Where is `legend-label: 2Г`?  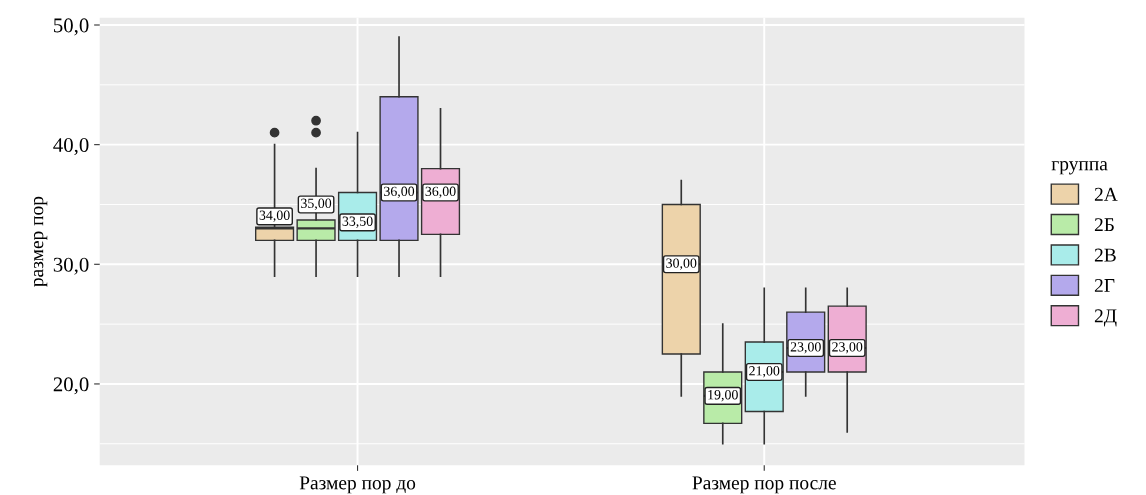
legend-label: 2Г is located at coordinates (1104, 285).